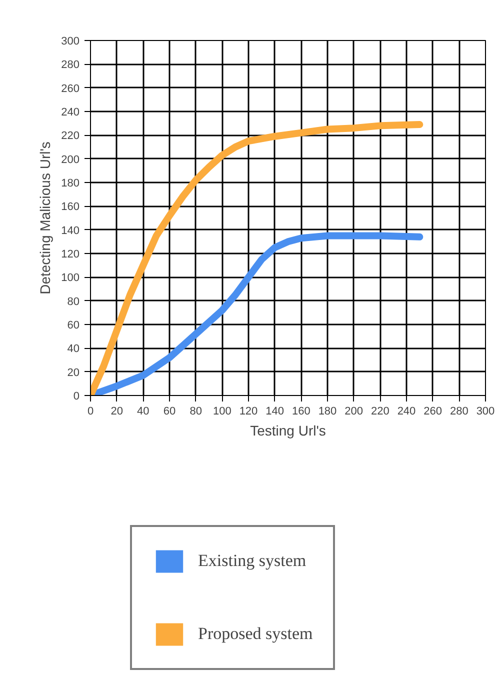 The image size is (503, 700). I want to click on x-tick-label: 120, so click(248, 412).